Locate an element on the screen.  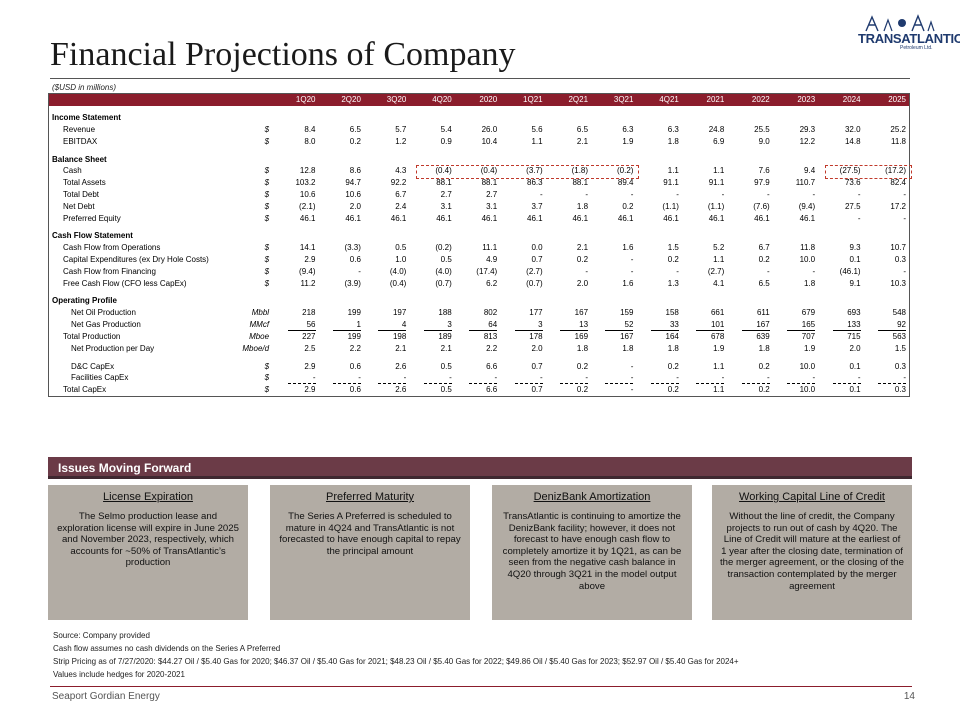
cell-value: 8.6 is located at coordinates (355, 171).